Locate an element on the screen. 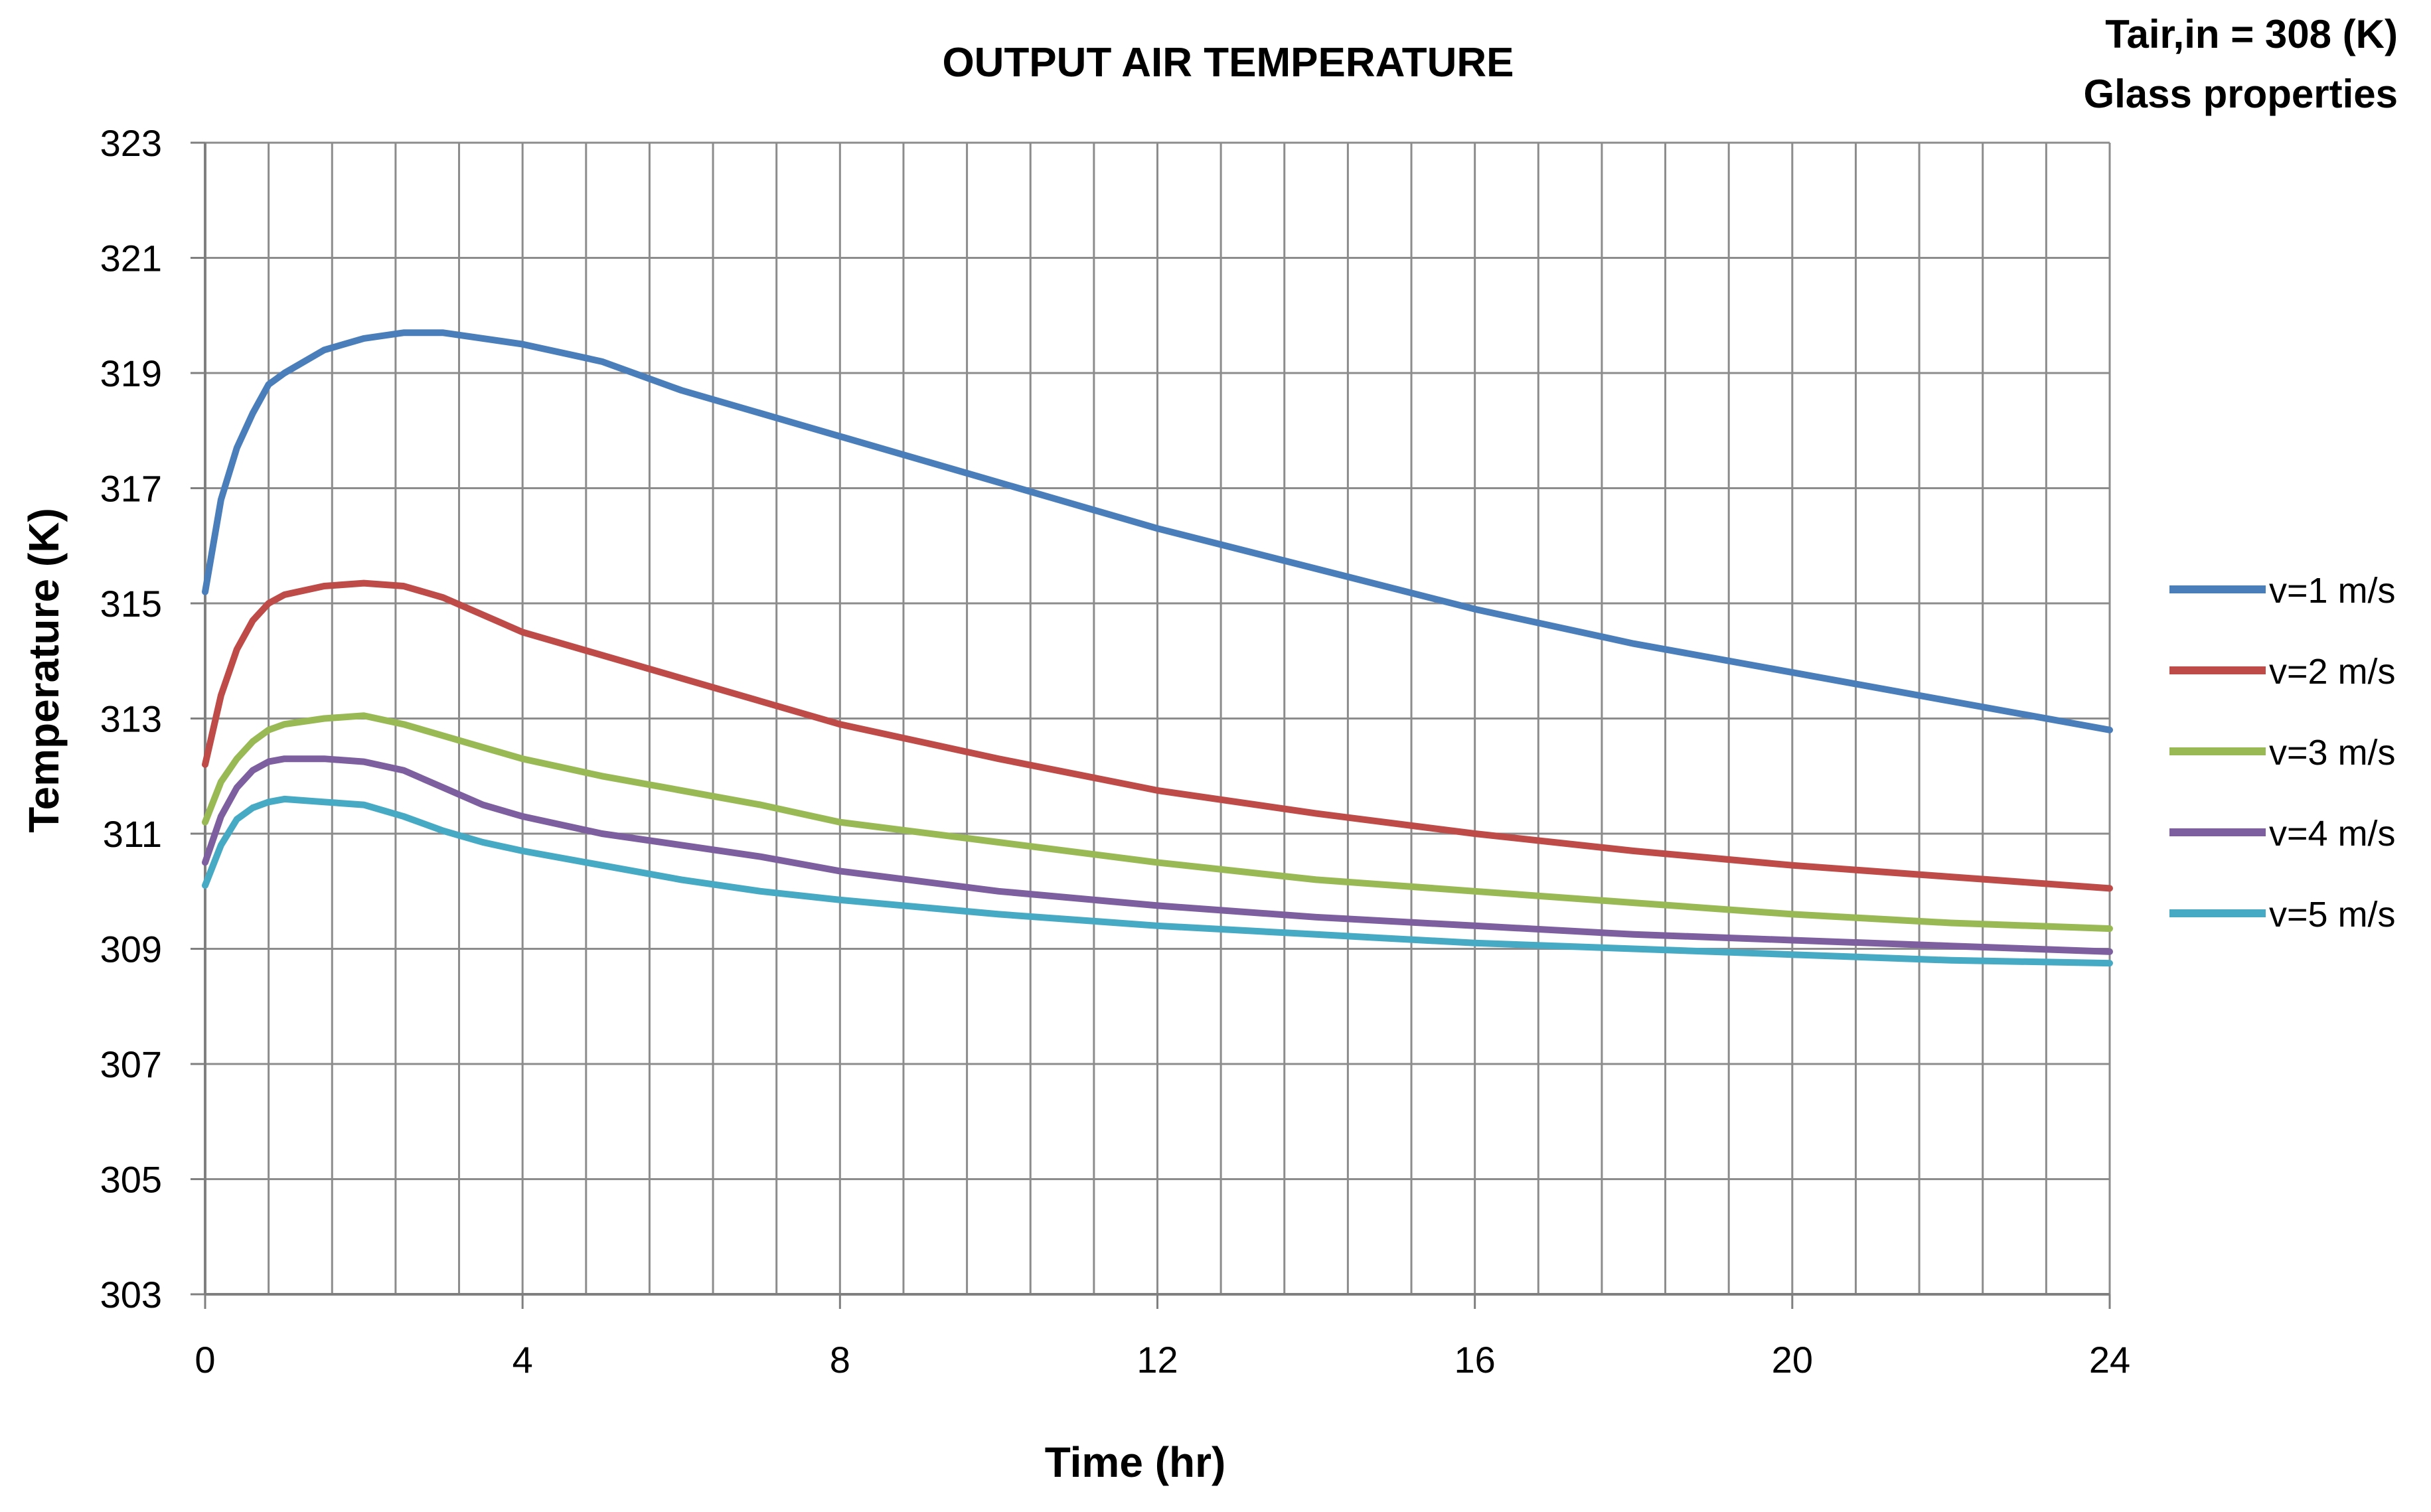  legend: v=1 m/s v=2 m/s v=3 m/s v=4 m/s v=5 m/s is located at coordinates (2282, 753).